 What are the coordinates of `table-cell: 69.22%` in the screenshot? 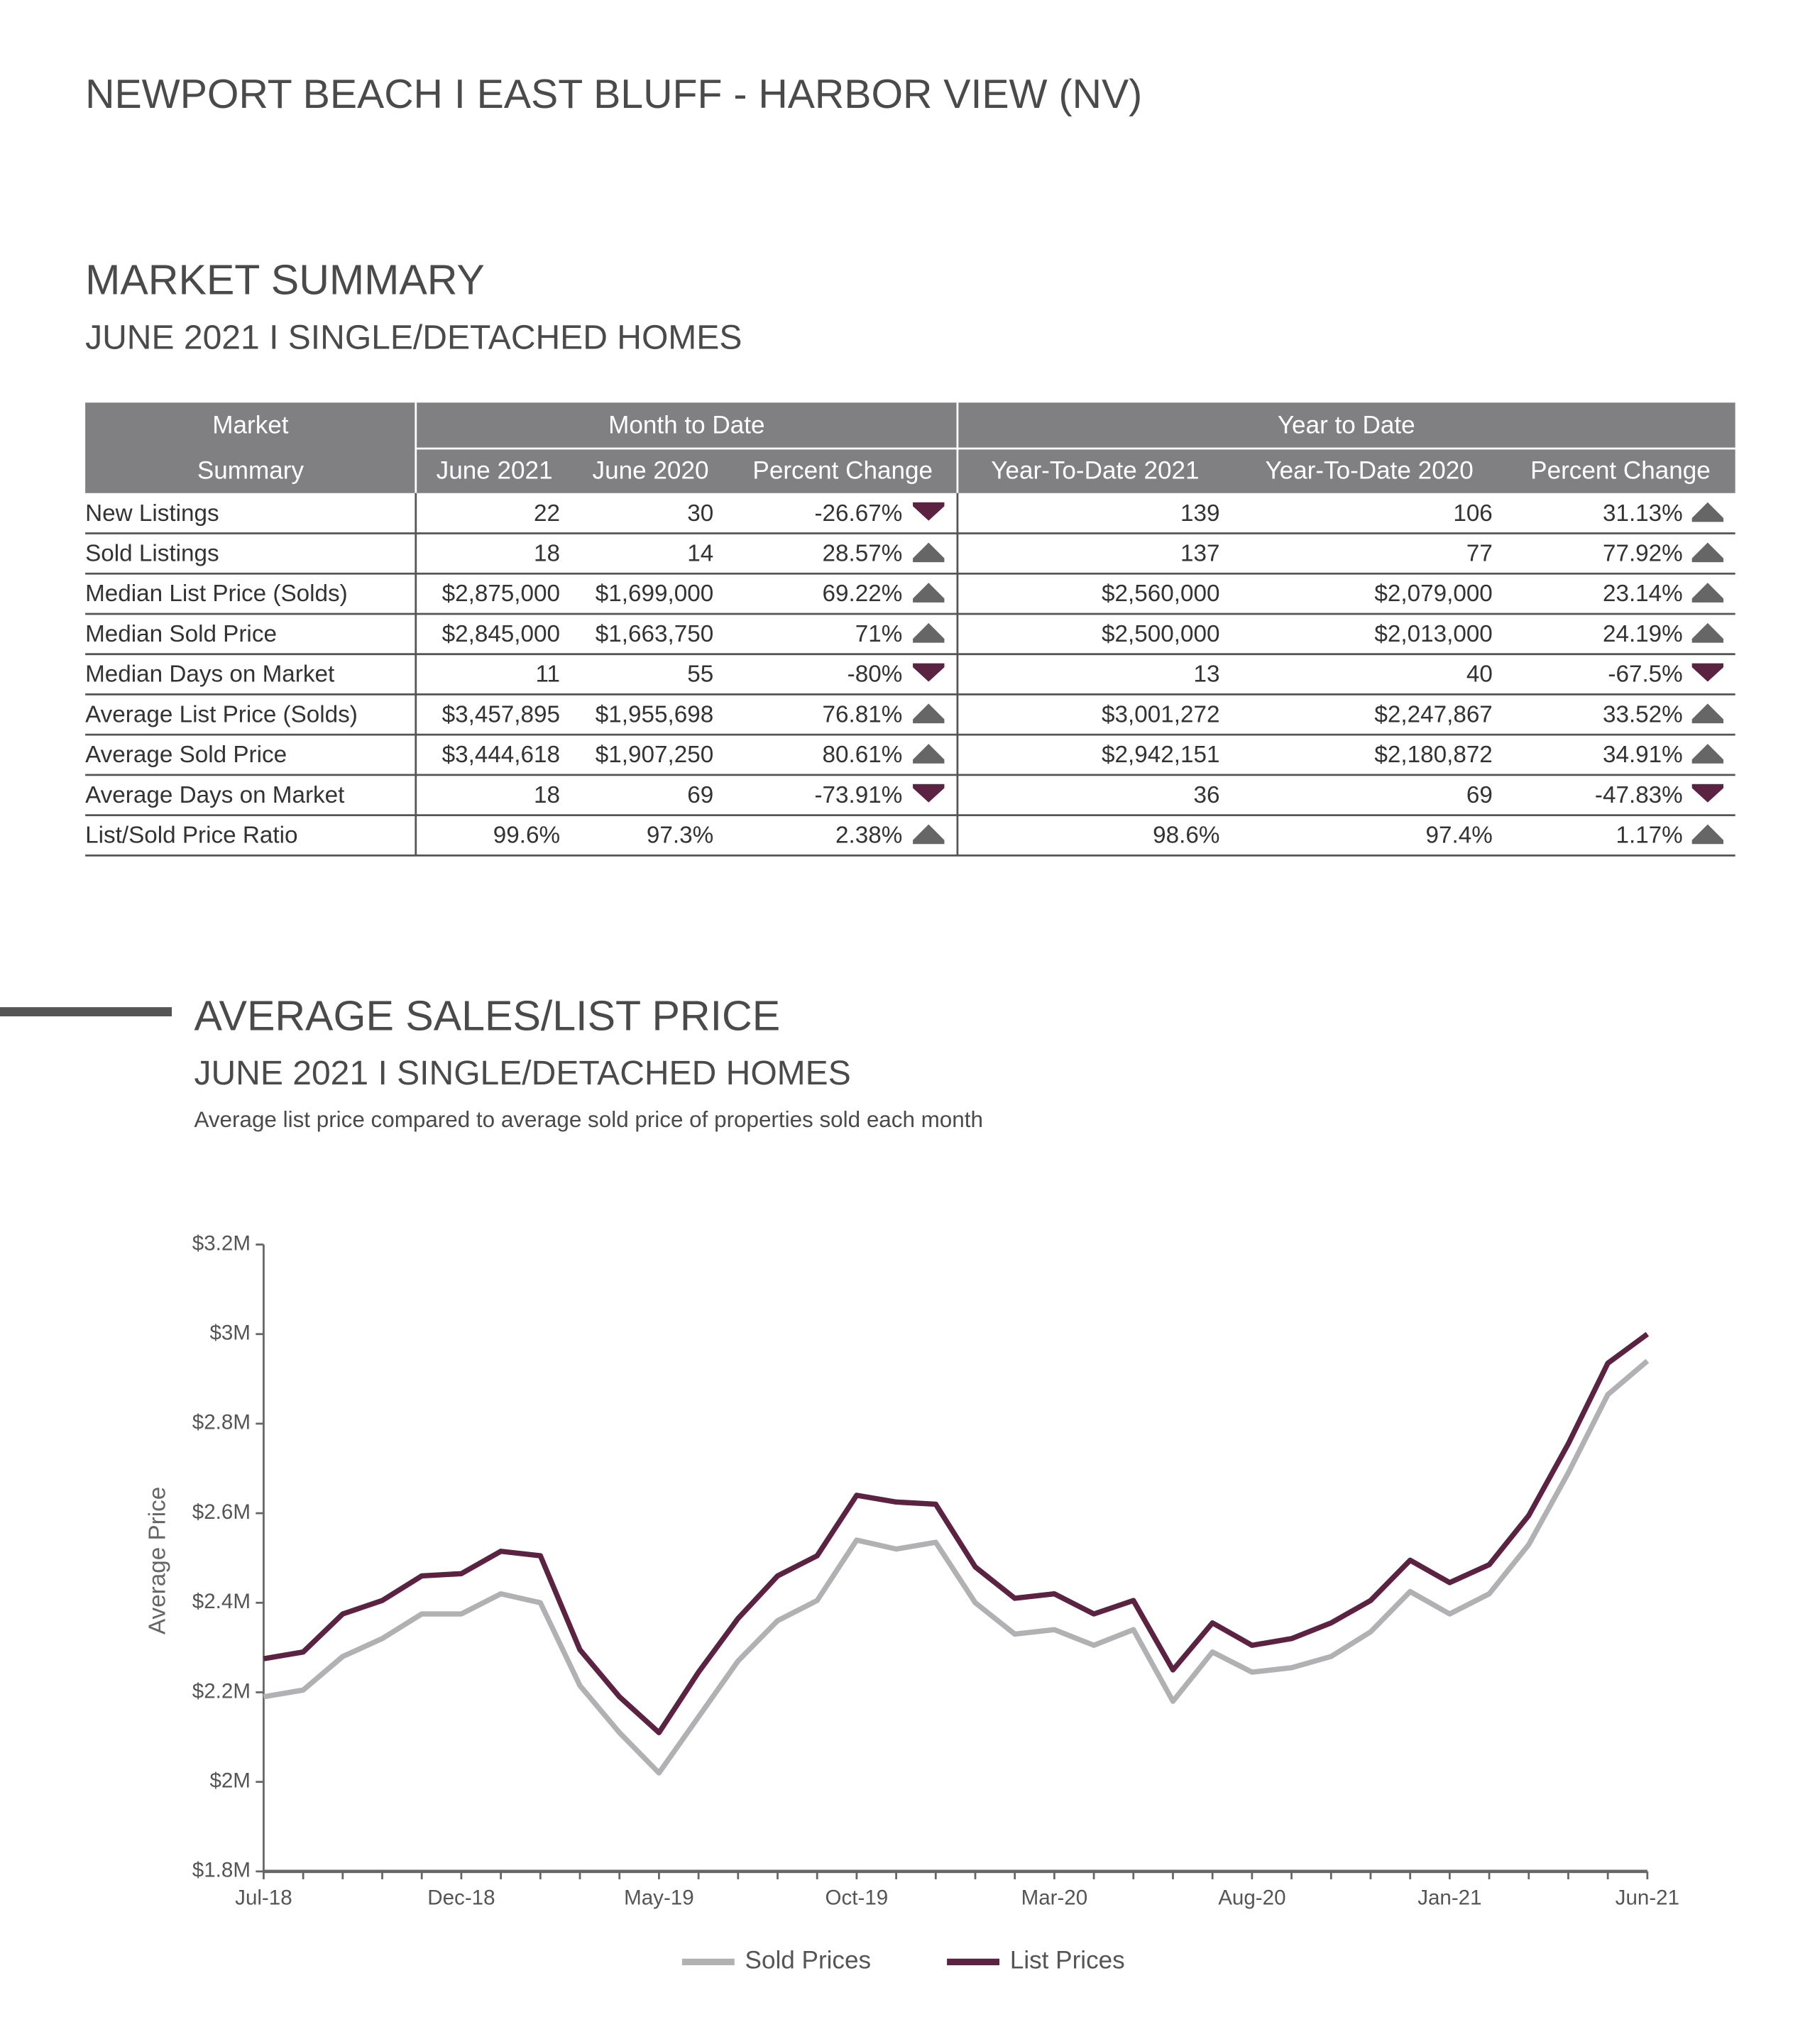 It's located at (863, 594).